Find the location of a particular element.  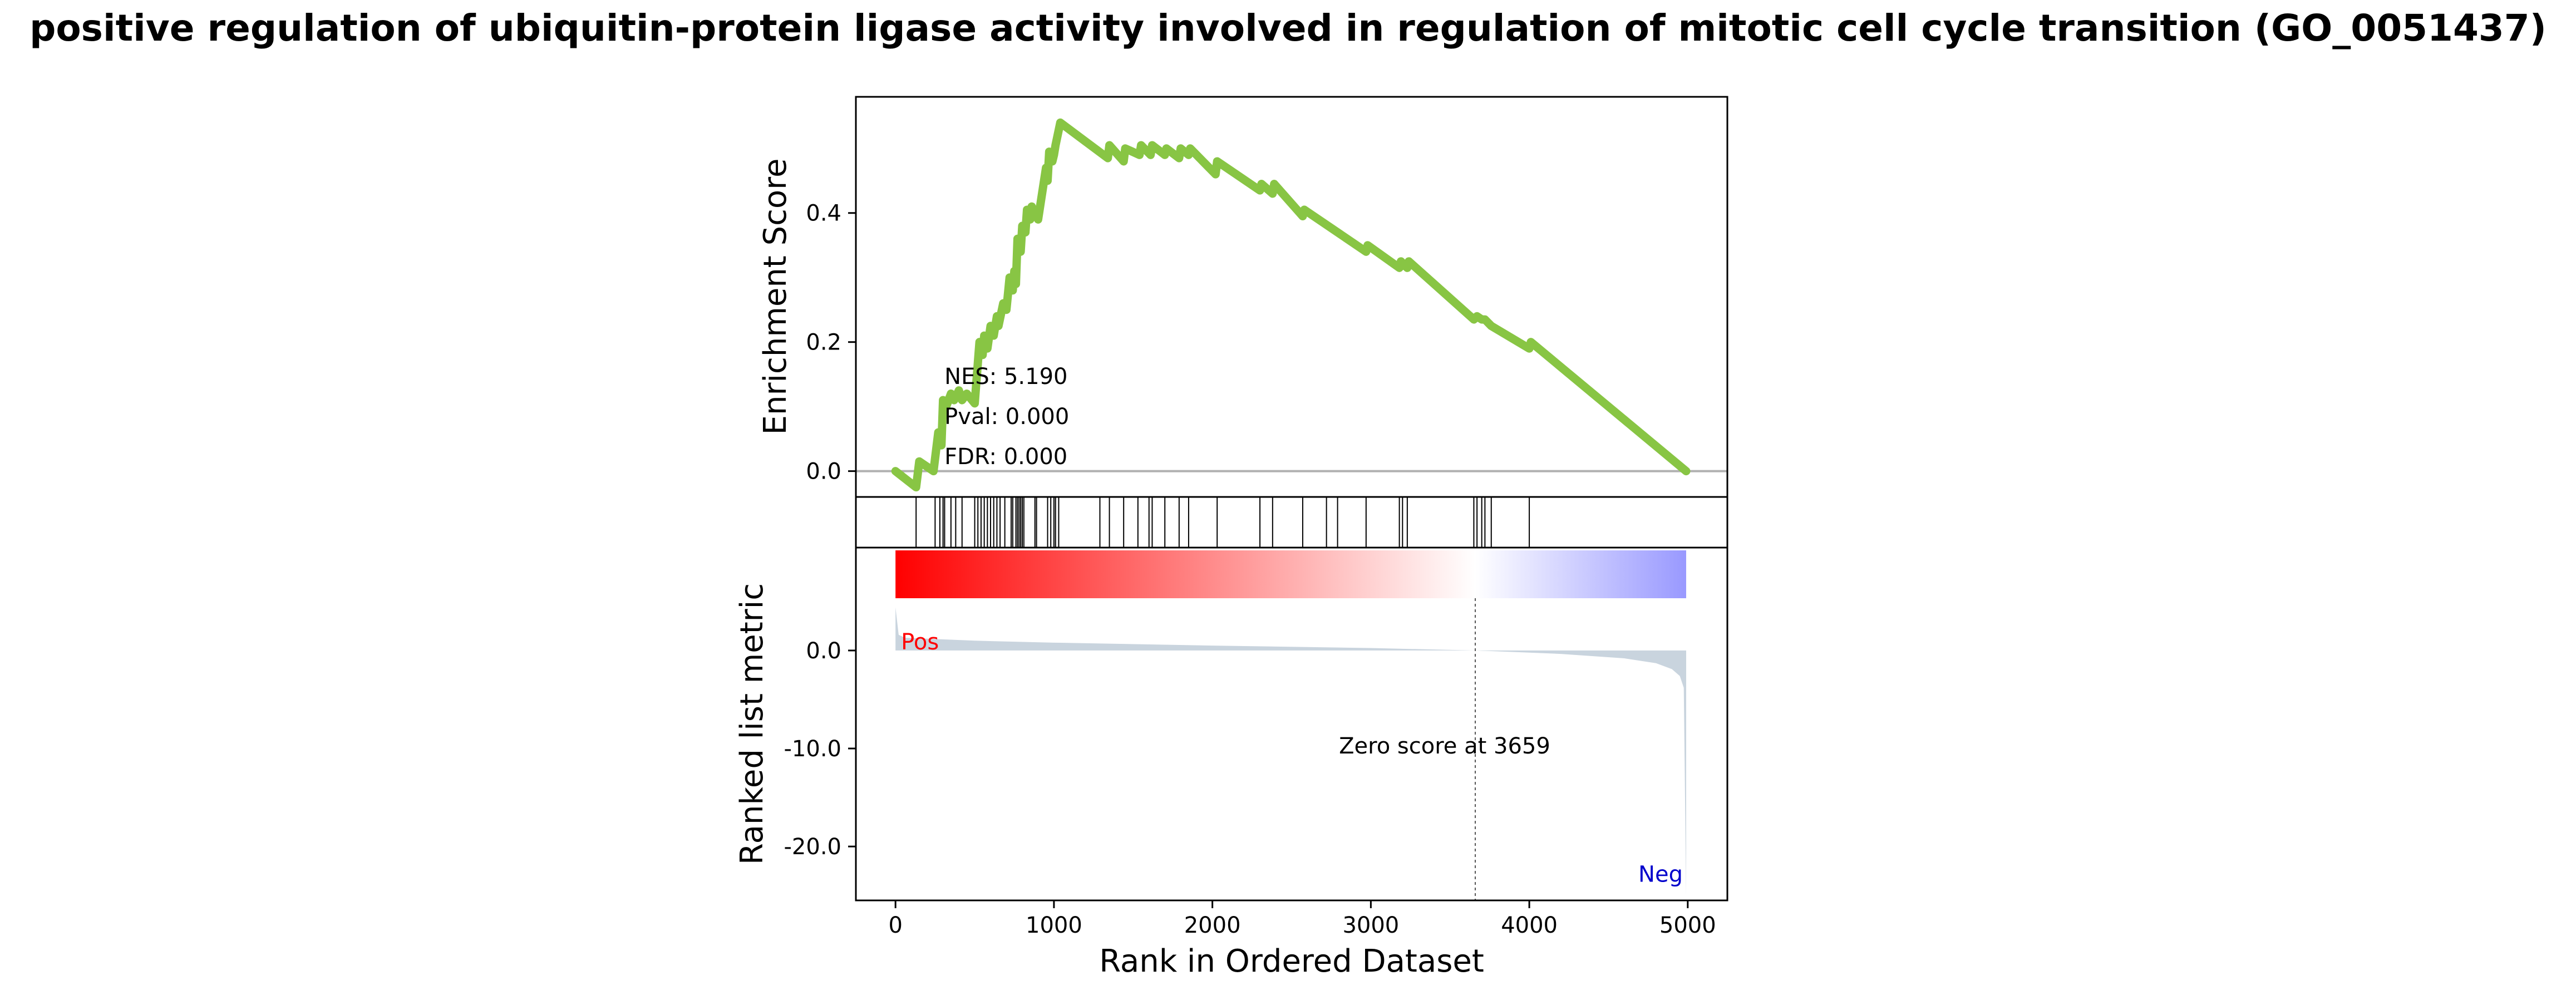

y-tick-label: 0.4 is located at coordinates (823, 213).